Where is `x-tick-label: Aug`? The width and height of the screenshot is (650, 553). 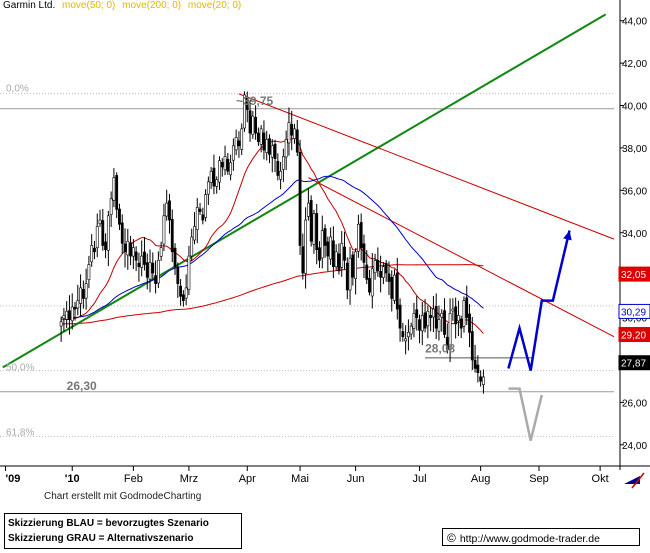 x-tick-label: Aug is located at coordinates (481, 479).